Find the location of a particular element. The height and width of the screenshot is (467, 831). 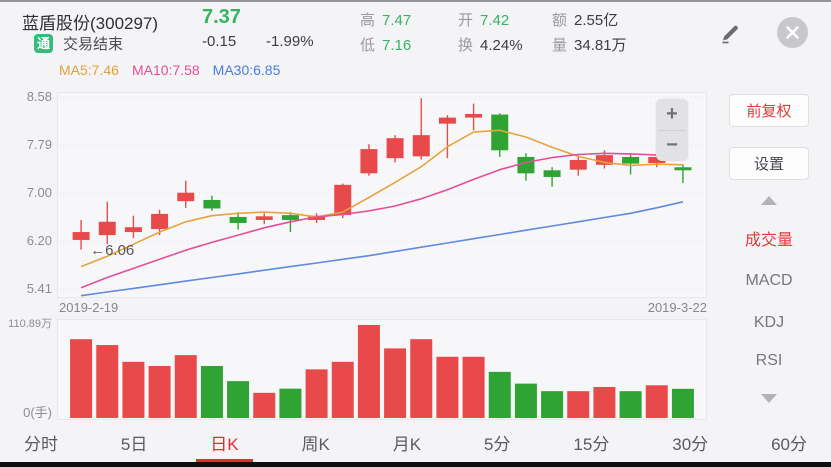

indicator-kdj: KDJ is located at coordinates (769, 322).